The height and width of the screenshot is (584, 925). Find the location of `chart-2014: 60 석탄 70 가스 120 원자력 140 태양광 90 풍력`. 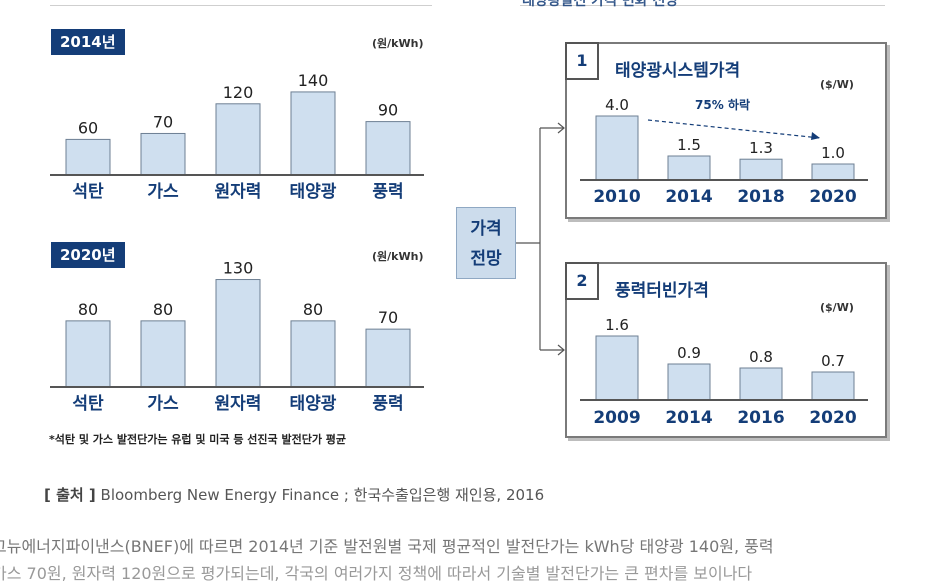

chart-2014: 60 석탄 70 가스 120 원자력 140 태양광 90 풍력 is located at coordinates (237, 136).